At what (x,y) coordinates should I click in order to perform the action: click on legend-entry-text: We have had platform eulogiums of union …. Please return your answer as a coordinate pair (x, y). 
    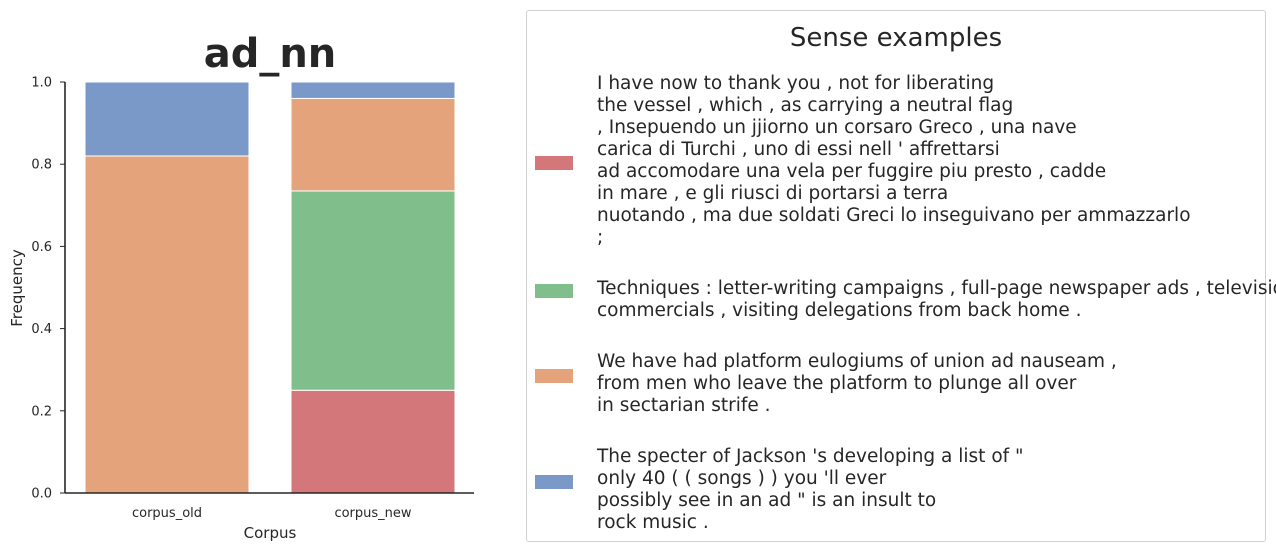
    Looking at the image, I should click on (857, 383).